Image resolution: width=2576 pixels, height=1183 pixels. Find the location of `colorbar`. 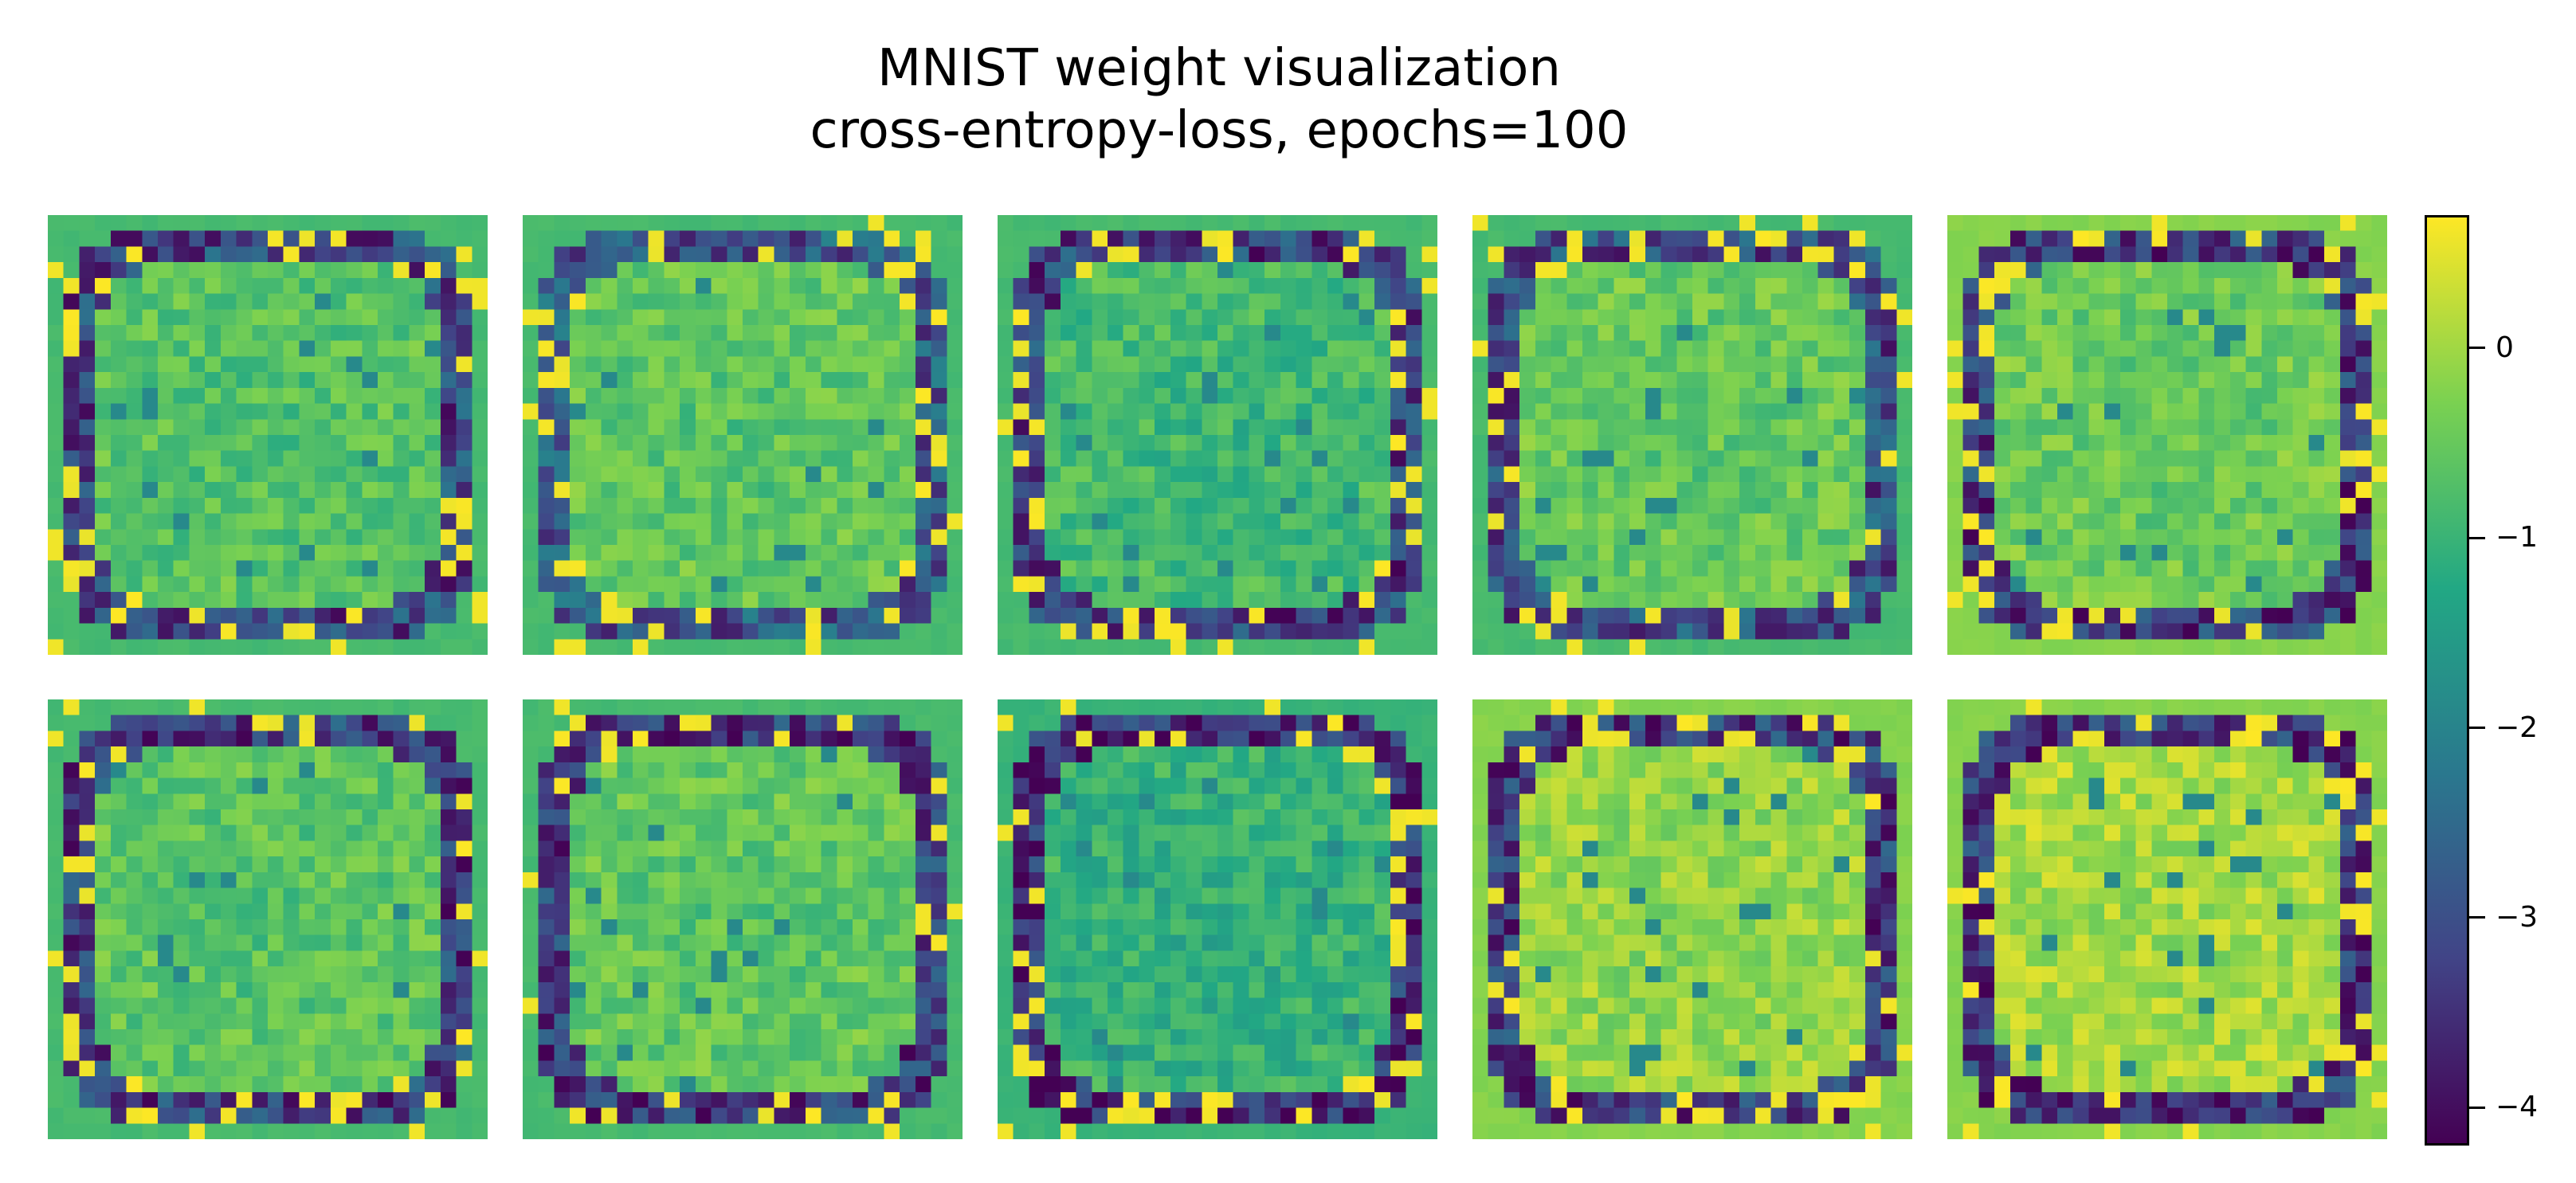

colorbar is located at coordinates (2447, 680).